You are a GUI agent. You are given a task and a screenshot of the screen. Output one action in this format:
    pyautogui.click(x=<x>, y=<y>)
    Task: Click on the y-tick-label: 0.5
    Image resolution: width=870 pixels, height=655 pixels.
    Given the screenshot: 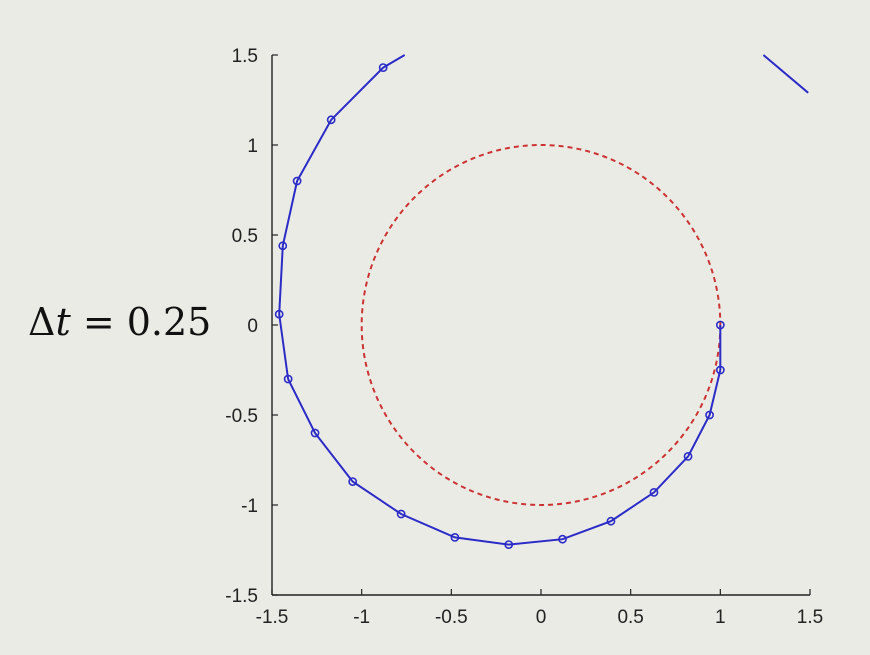 What is the action you would take?
    pyautogui.click(x=245, y=236)
    